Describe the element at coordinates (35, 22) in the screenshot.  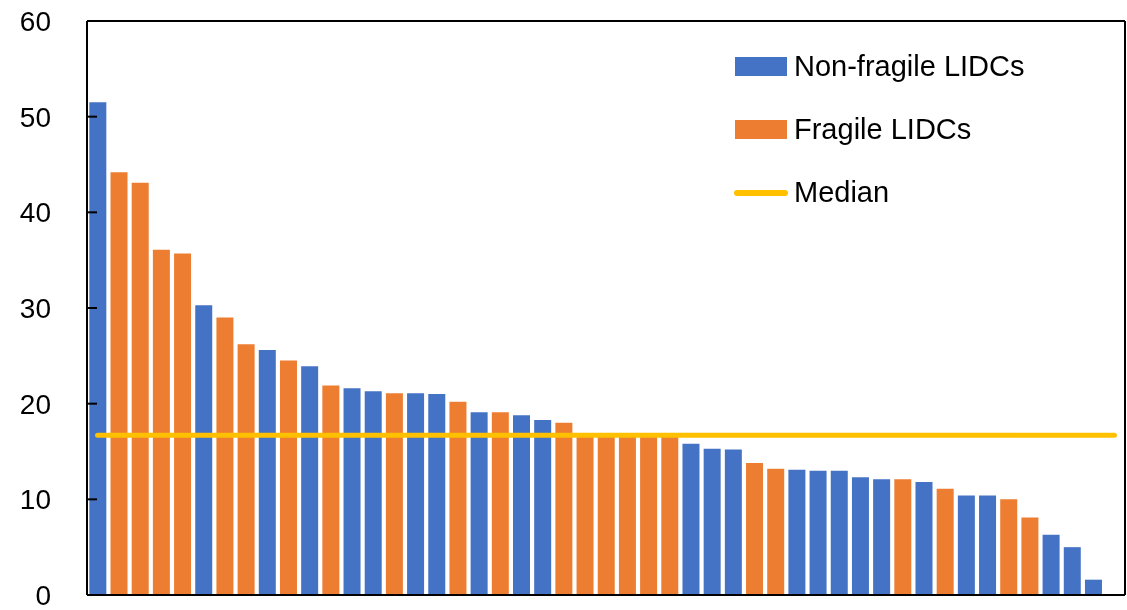
I see `y-tick-label: 60` at that location.